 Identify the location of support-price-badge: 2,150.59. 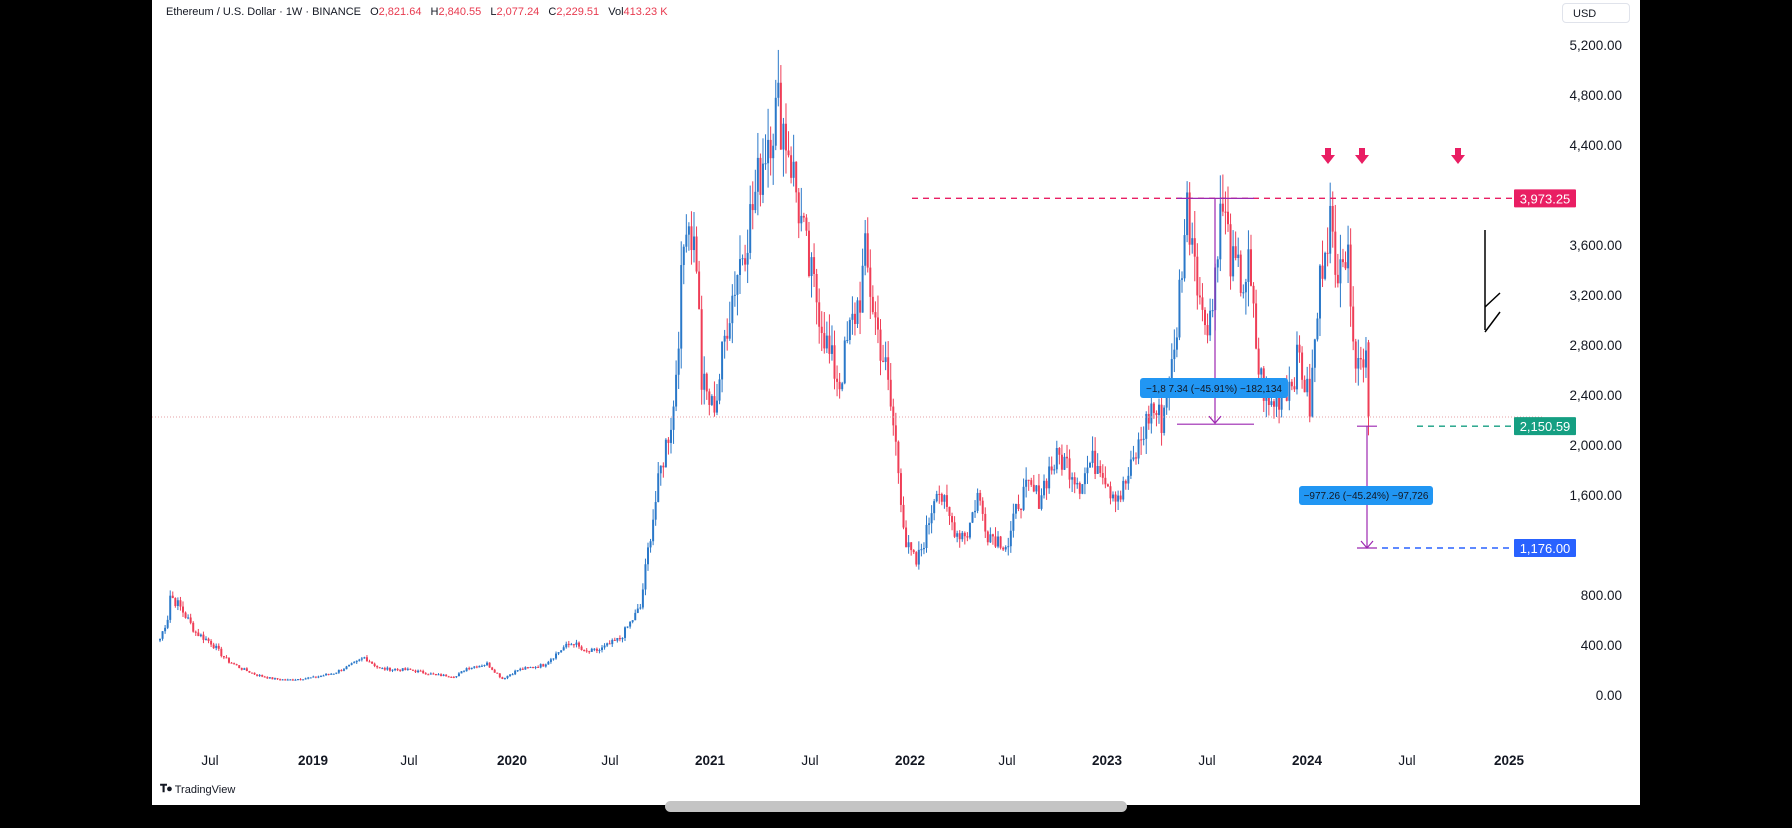
(1545, 426).